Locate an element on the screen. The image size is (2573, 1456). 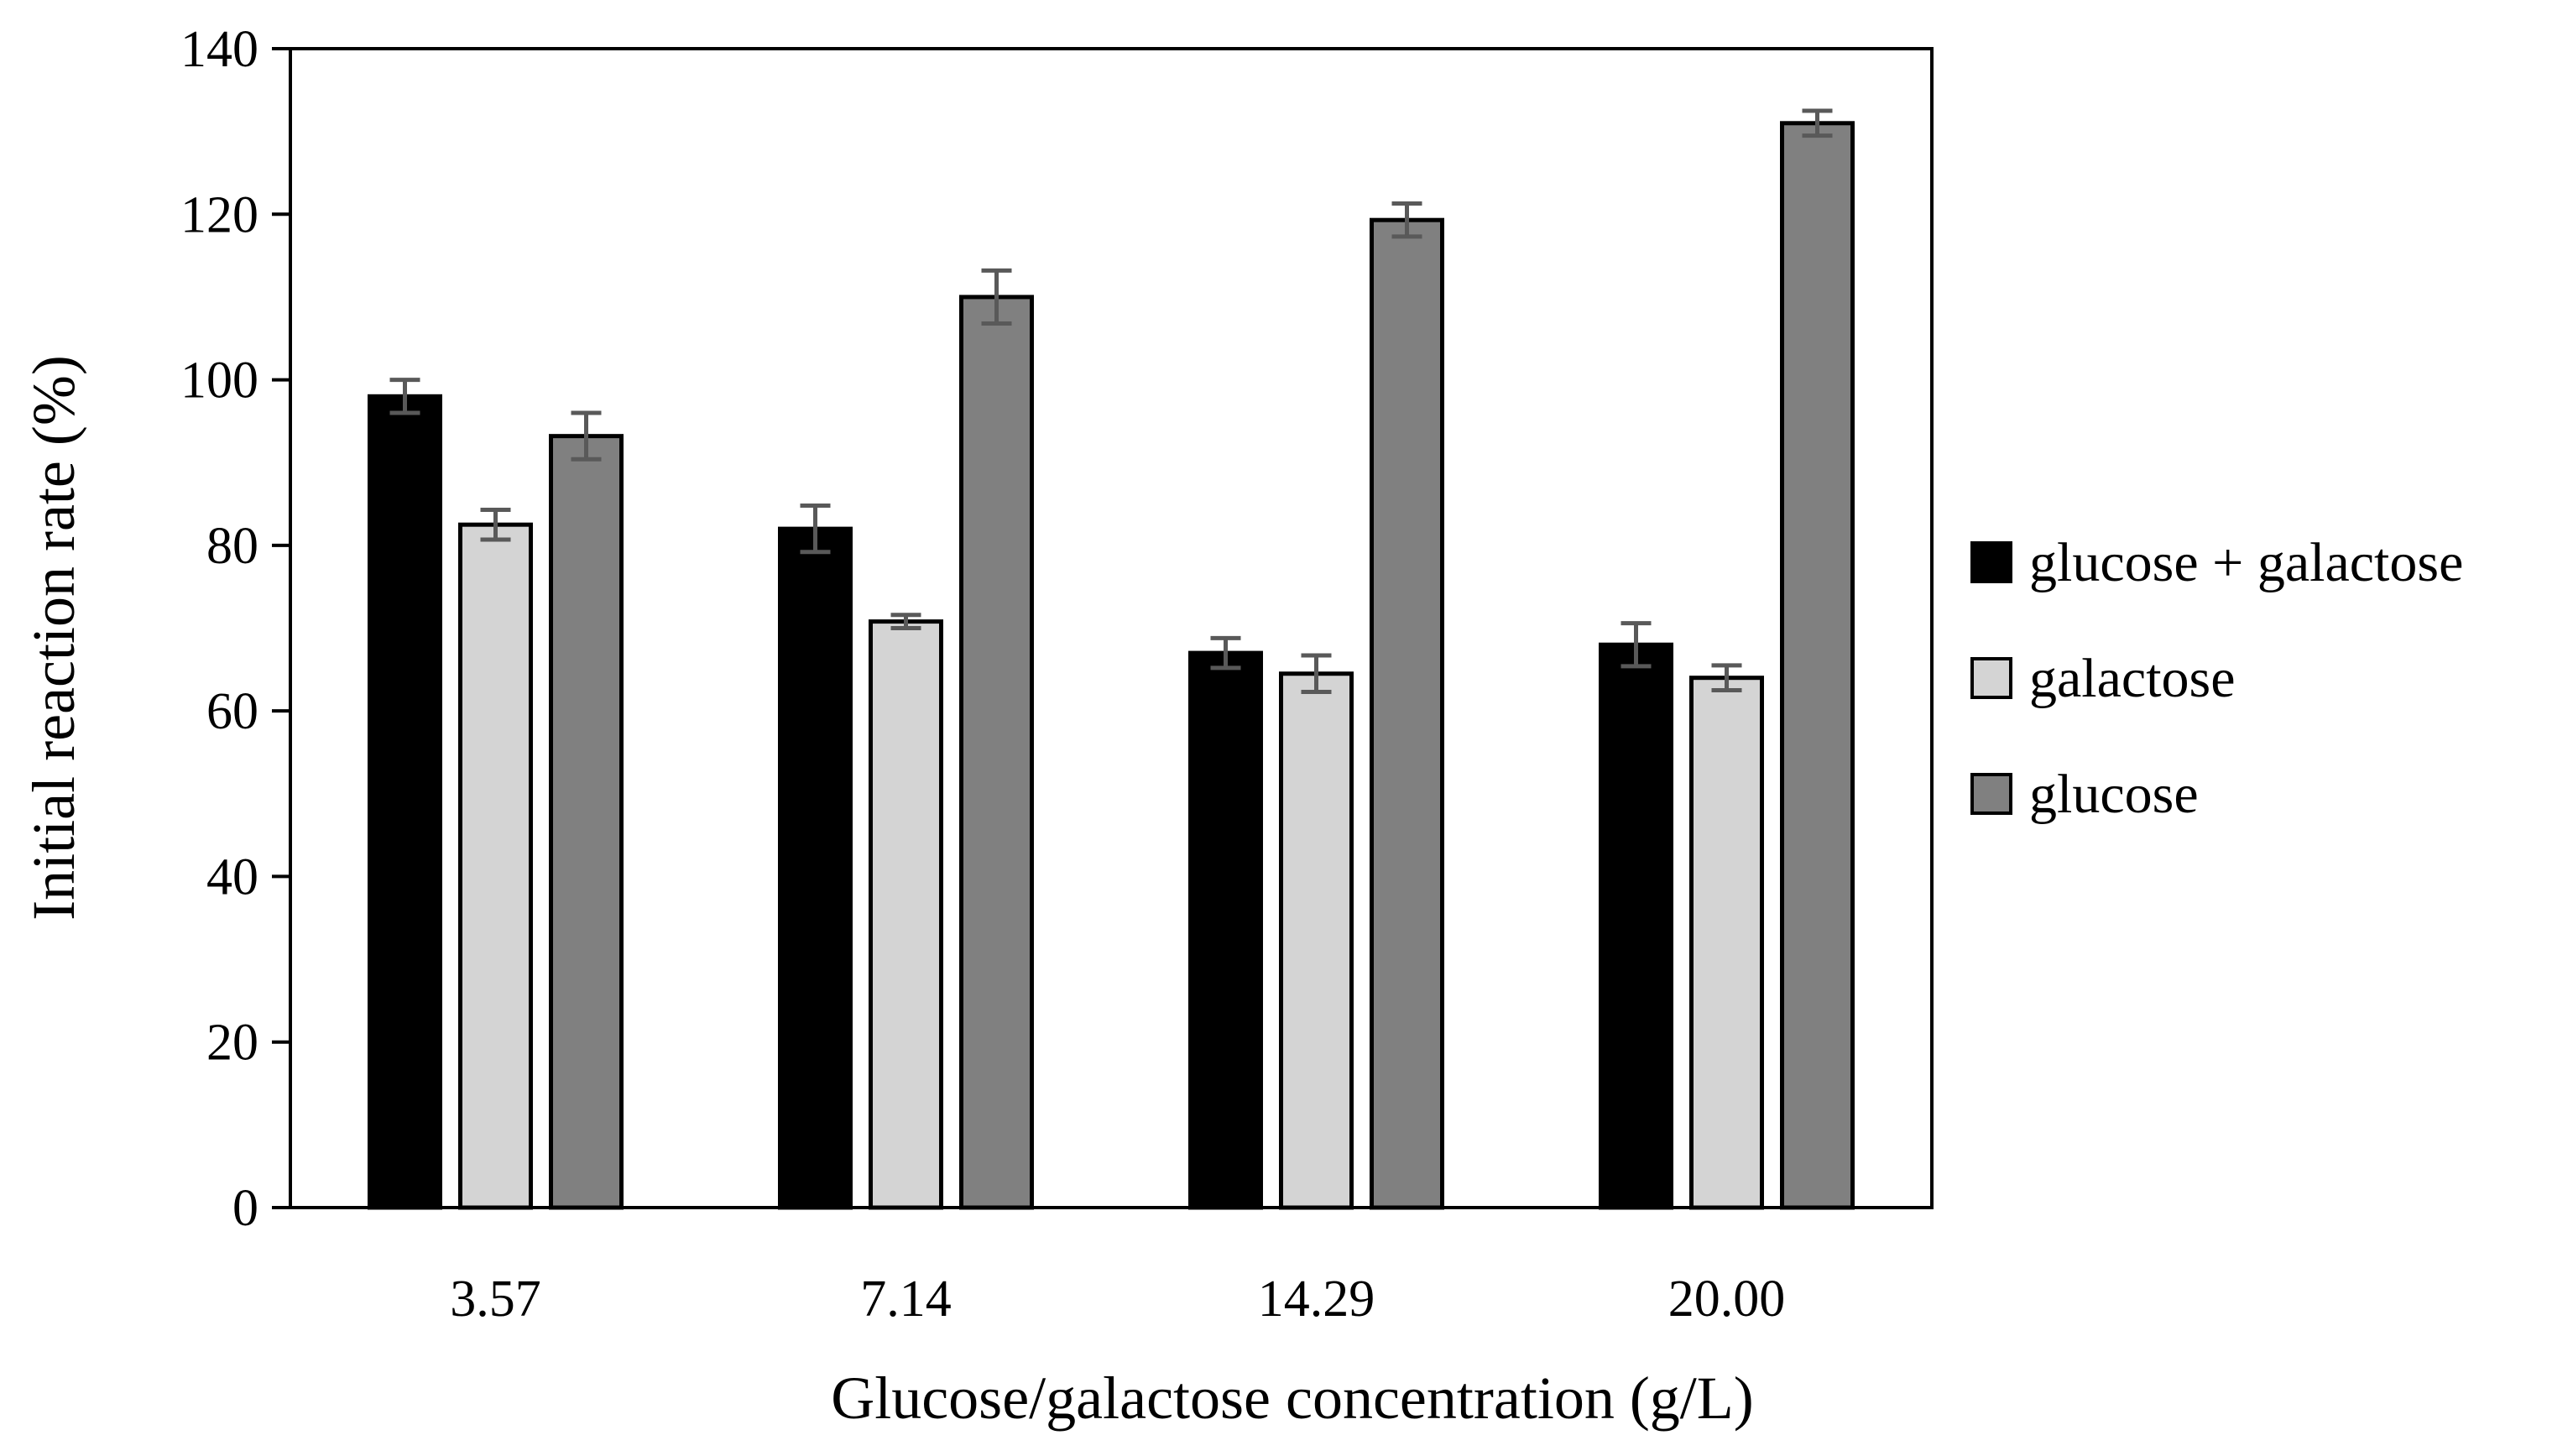
x-axis-ticks: 3.57 7.14 14.29 20.00 is located at coordinates (1117, 1299).